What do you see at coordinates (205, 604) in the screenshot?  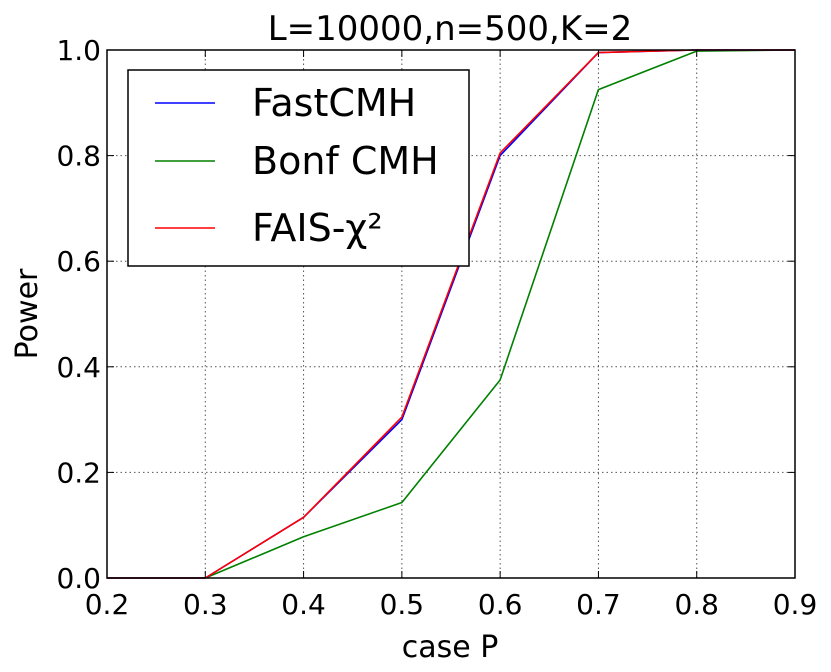 I see `x-tick-label: 0.3` at bounding box center [205, 604].